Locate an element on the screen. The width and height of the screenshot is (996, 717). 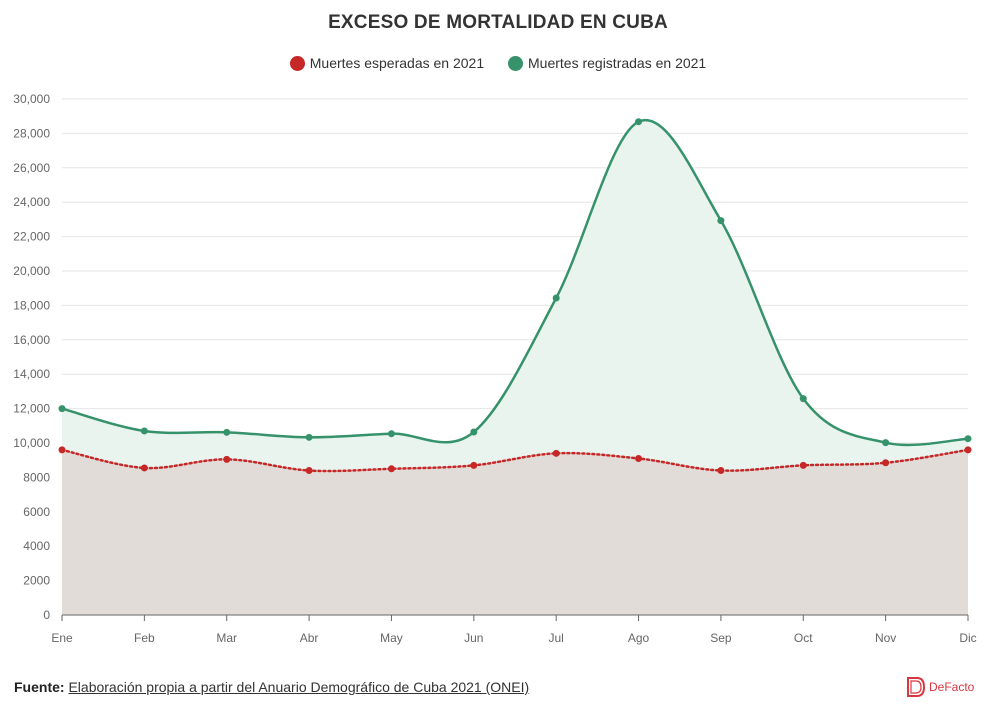
x-tick-label: Jul is located at coordinates (556, 638).